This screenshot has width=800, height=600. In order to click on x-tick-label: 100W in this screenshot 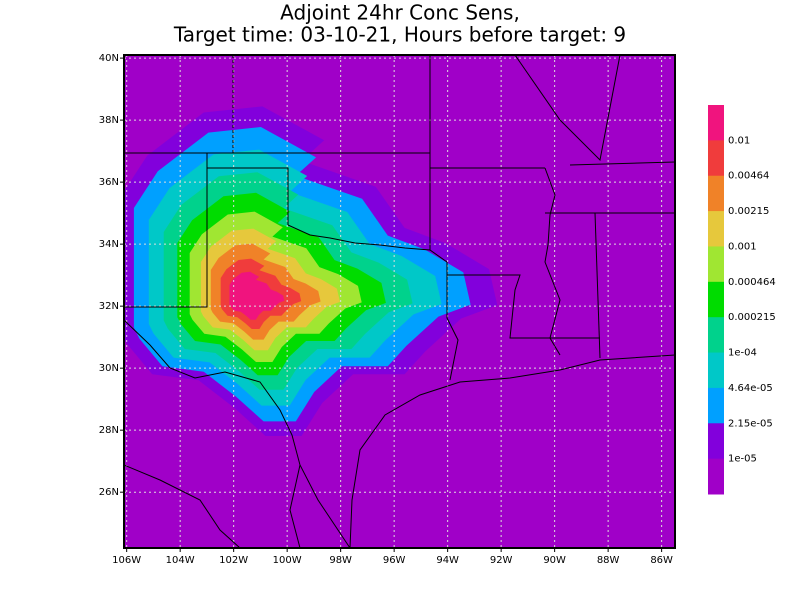, I will do `click(287, 560)`.